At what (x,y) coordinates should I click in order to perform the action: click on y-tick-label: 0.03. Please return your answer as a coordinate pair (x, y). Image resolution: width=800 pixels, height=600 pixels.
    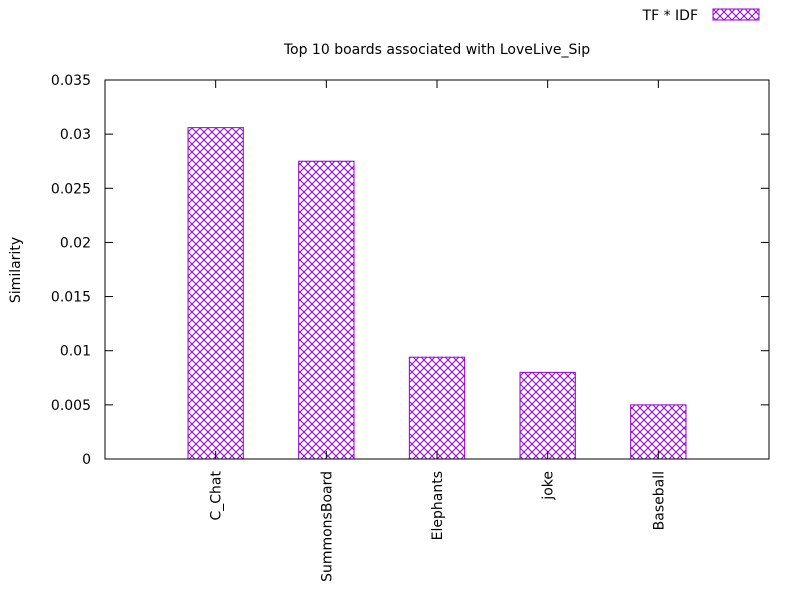
    Looking at the image, I should click on (75, 135).